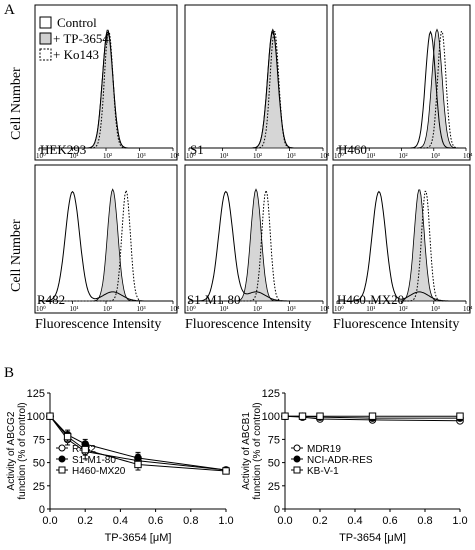  I want to click on legend-label-control: Control, so click(77, 22).